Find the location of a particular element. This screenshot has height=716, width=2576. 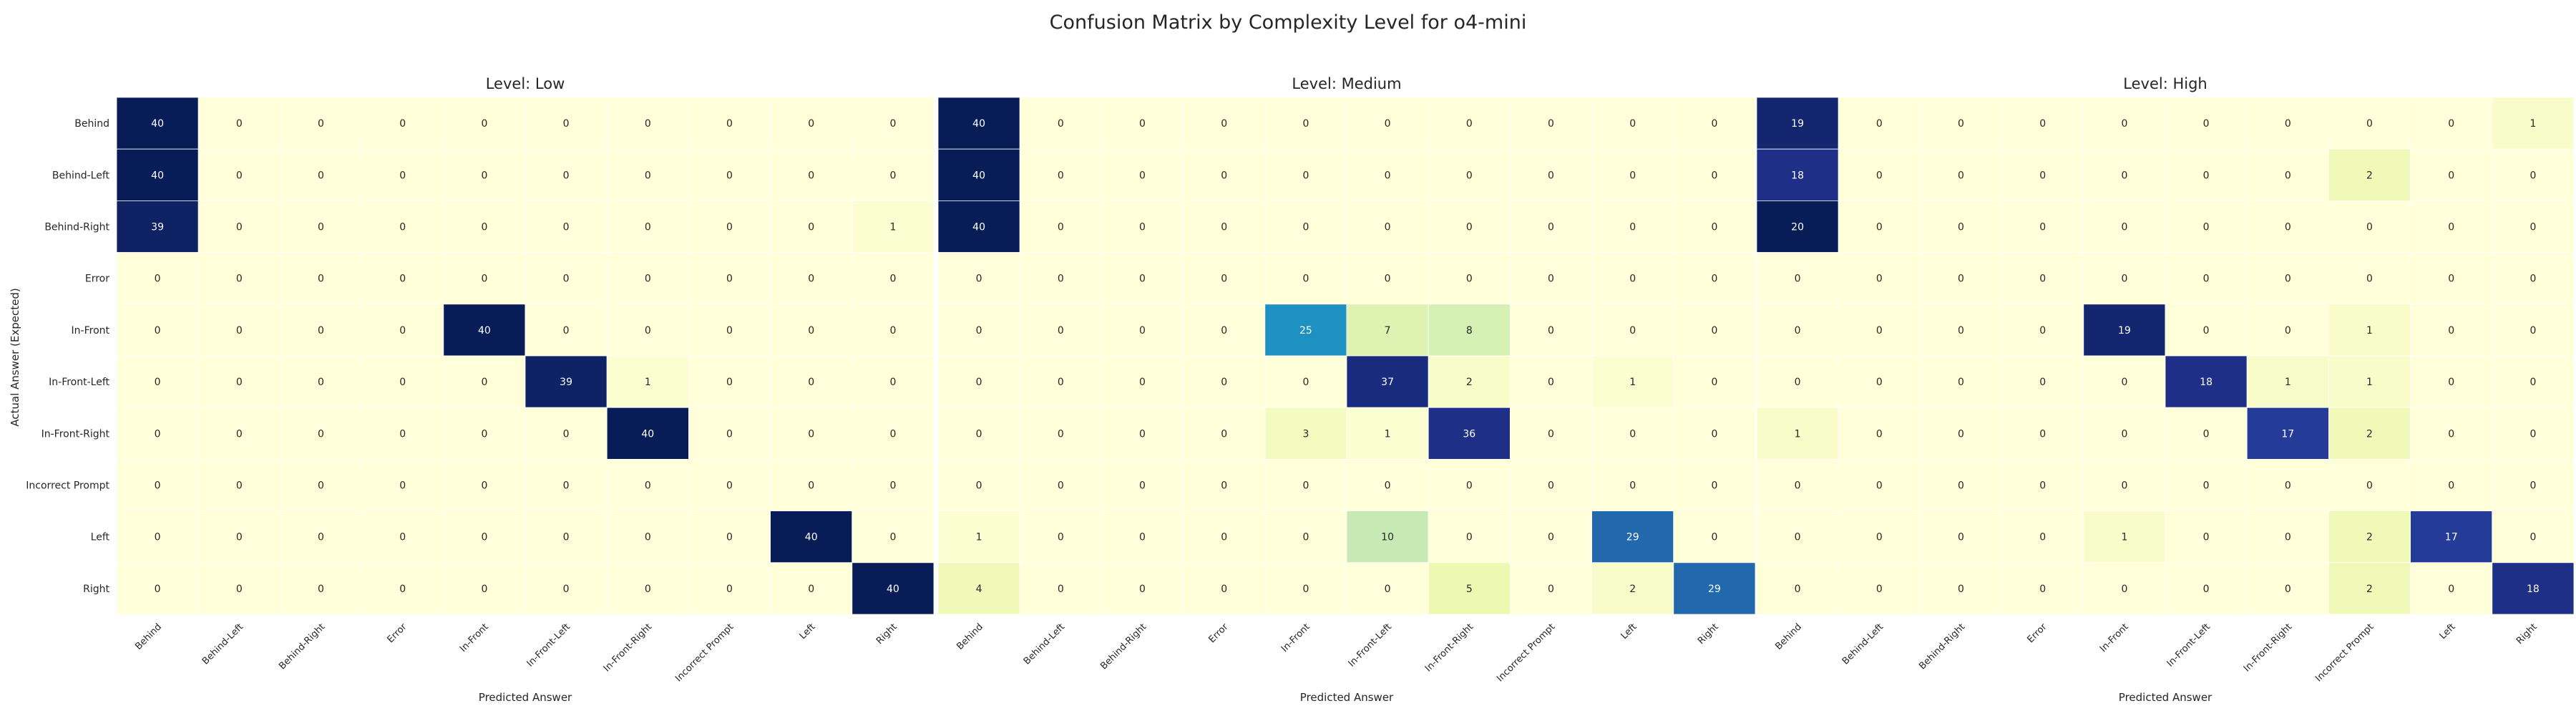

cell-value-label: 8 is located at coordinates (1469, 331).